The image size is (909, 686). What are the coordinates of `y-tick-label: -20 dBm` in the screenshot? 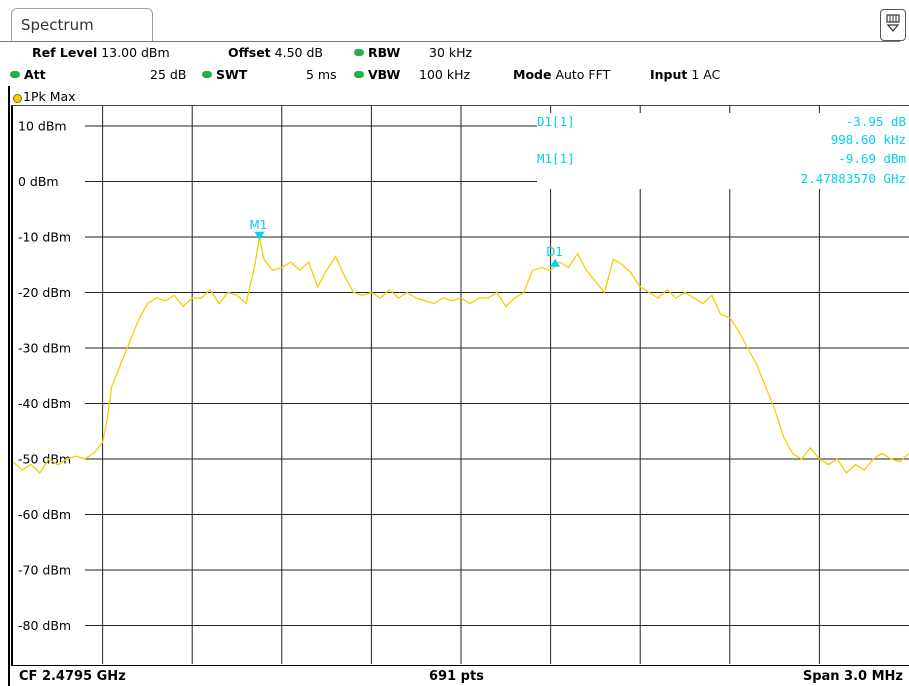 It's located at (44, 292).